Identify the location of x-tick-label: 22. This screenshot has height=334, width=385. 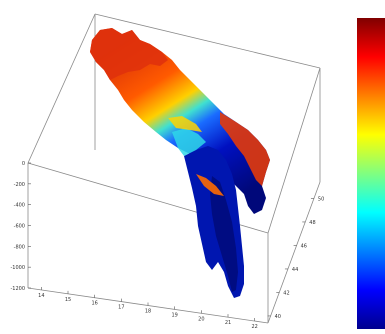
(254, 327).